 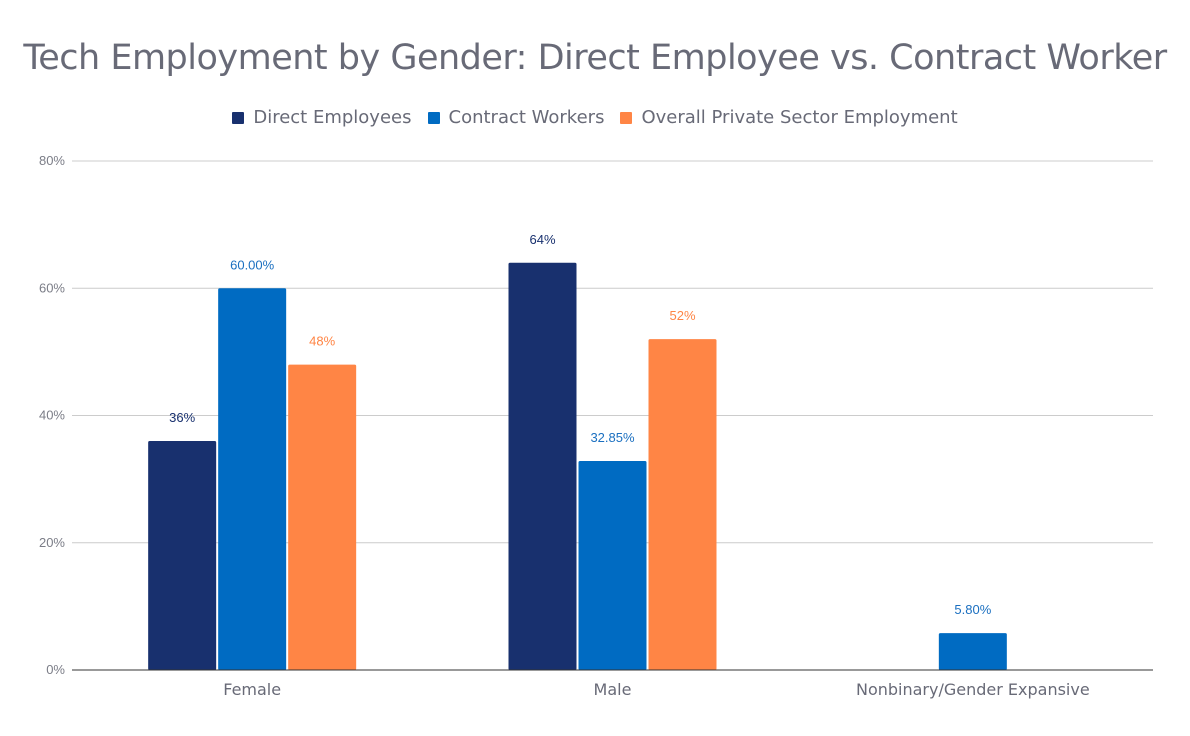 What do you see at coordinates (799, 117) in the screenshot?
I see `legend-label: Overall Private Sector Employment` at bounding box center [799, 117].